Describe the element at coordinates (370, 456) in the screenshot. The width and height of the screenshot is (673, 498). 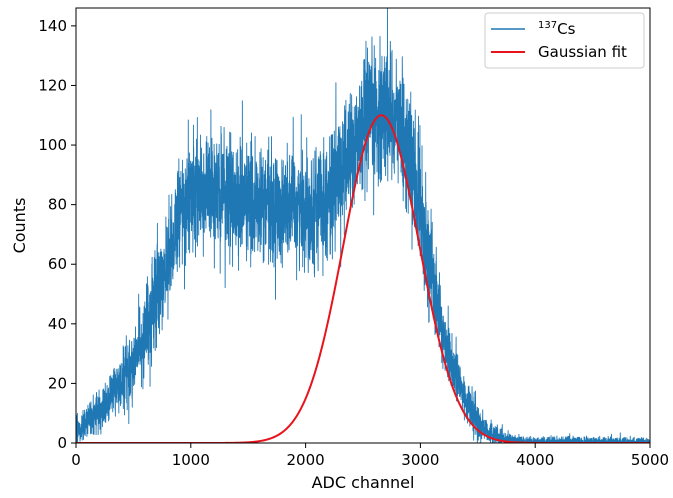
I see `x-axis-ticks: 0 1000 2000 3000 4000 5000` at that location.